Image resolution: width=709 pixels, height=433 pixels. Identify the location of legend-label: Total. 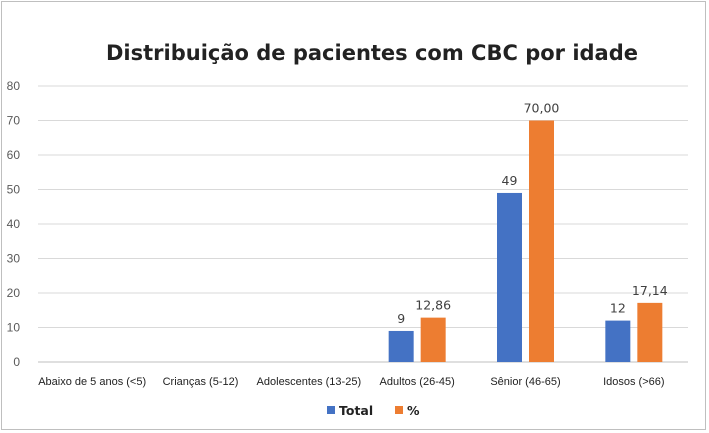
(356, 410).